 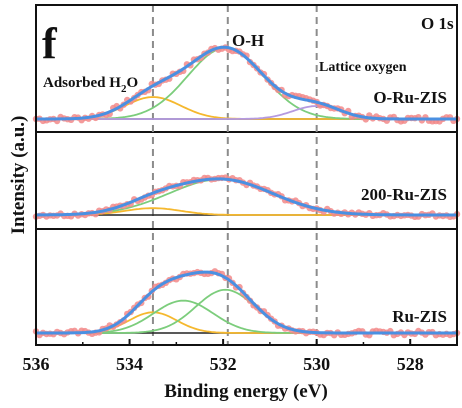 I want to click on peak-annotation: O-H, so click(x=248, y=40).